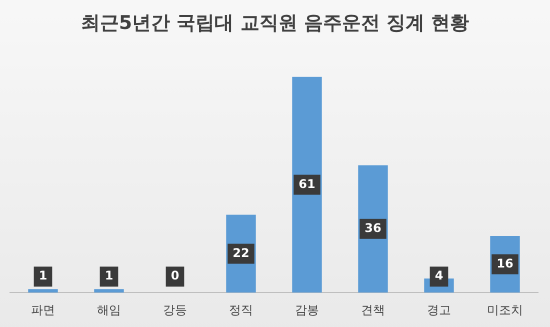 This screenshot has width=550, height=327. Describe the element at coordinates (275, 23) in the screenshot. I see `chart-title: 최근5년간 국립대 교직원 음주운전 징계 현황` at that location.